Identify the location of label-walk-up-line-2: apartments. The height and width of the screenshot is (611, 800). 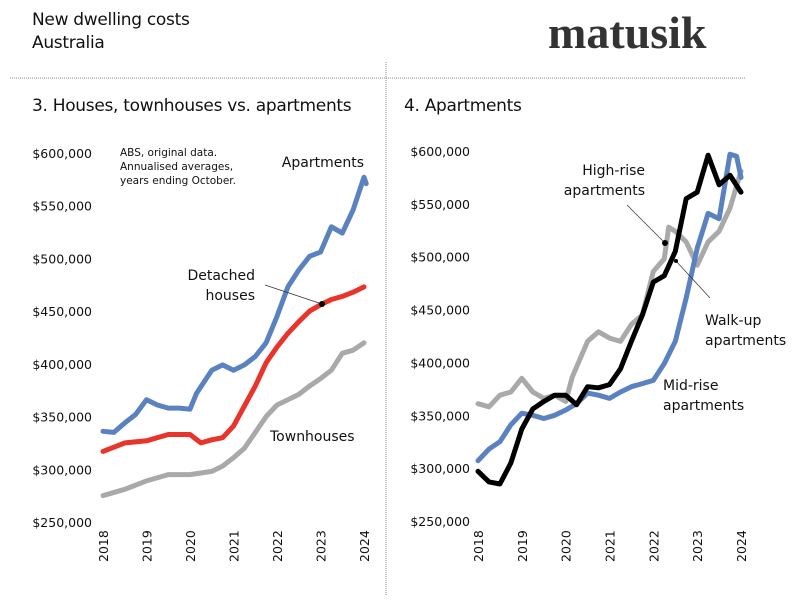
(745, 341).